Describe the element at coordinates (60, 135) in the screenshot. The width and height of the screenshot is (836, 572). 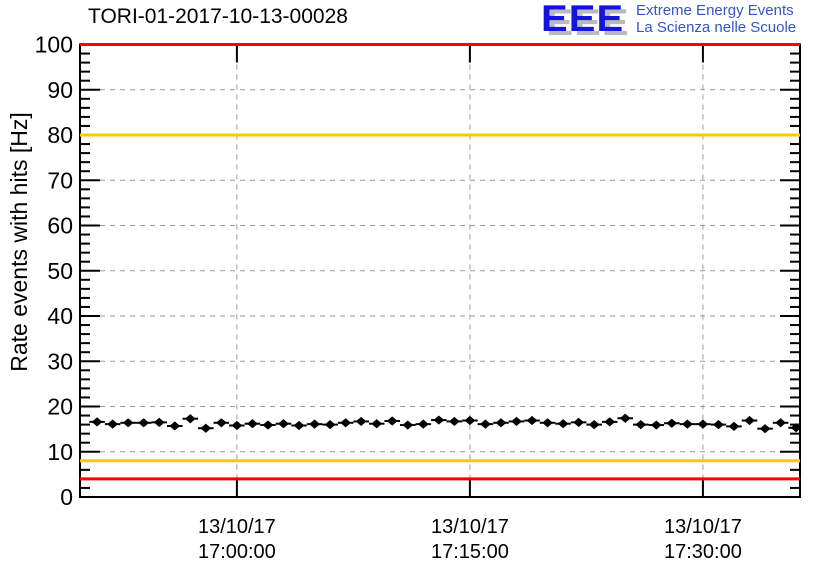
I see `y-tick-label: 80` at that location.